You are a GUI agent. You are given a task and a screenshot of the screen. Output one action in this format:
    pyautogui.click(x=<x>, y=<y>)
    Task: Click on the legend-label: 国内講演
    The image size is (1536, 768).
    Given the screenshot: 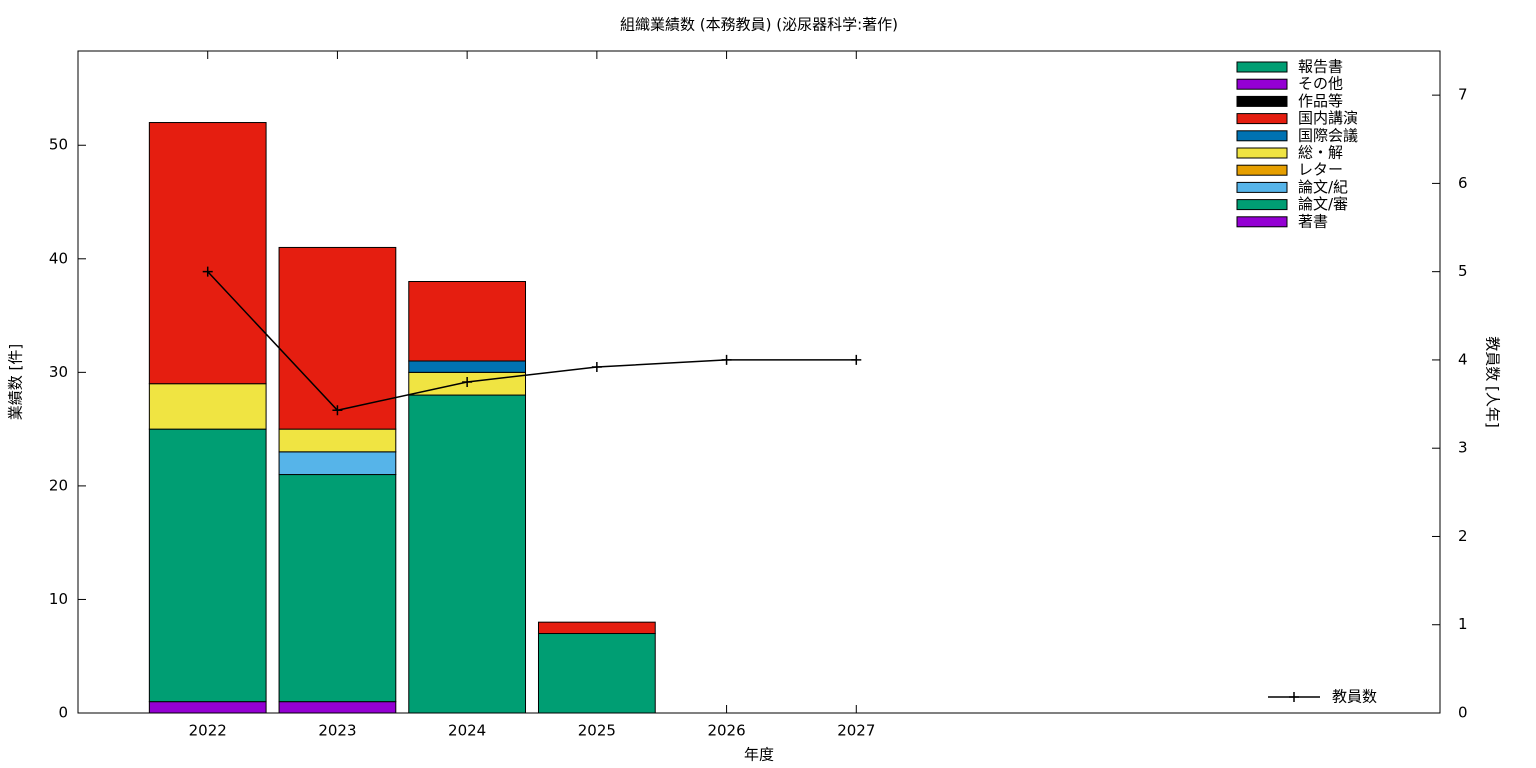 What is the action you would take?
    pyautogui.click(x=1328, y=118)
    